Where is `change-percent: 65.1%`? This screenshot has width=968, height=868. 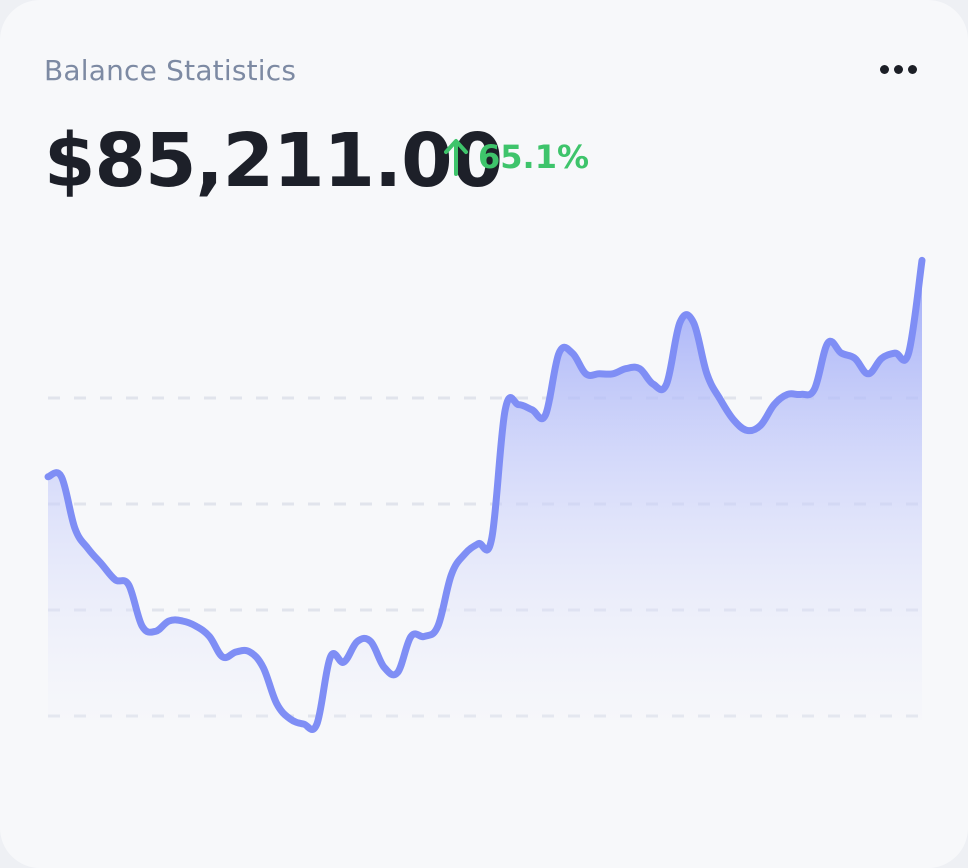
change-percent: 65.1% is located at coordinates (534, 157).